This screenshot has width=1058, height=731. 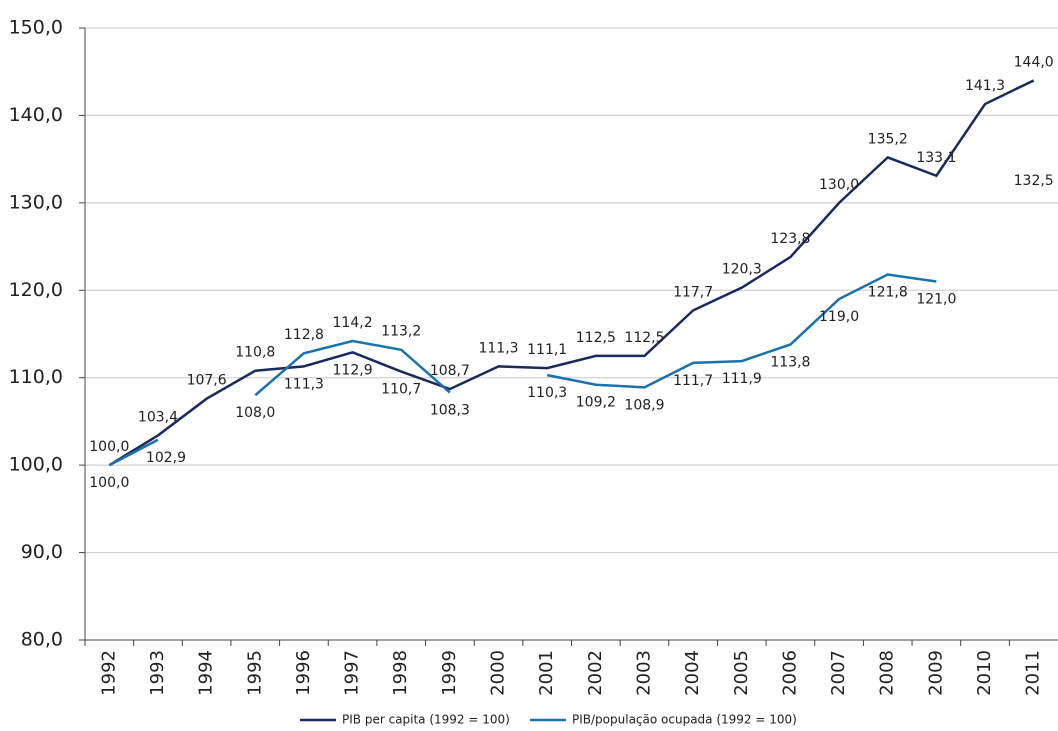 I want to click on value-label: 121,0, so click(x=936, y=300).